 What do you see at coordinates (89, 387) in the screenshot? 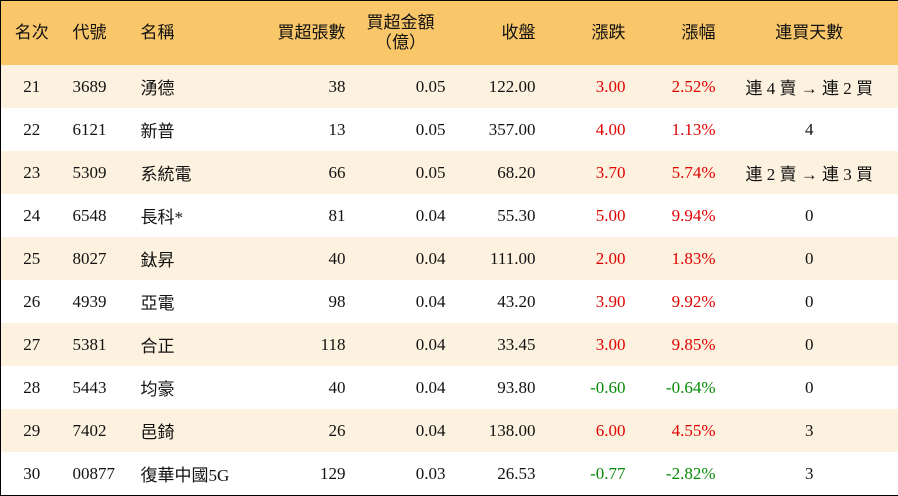
I see `table-cell: 5443` at bounding box center [89, 387].